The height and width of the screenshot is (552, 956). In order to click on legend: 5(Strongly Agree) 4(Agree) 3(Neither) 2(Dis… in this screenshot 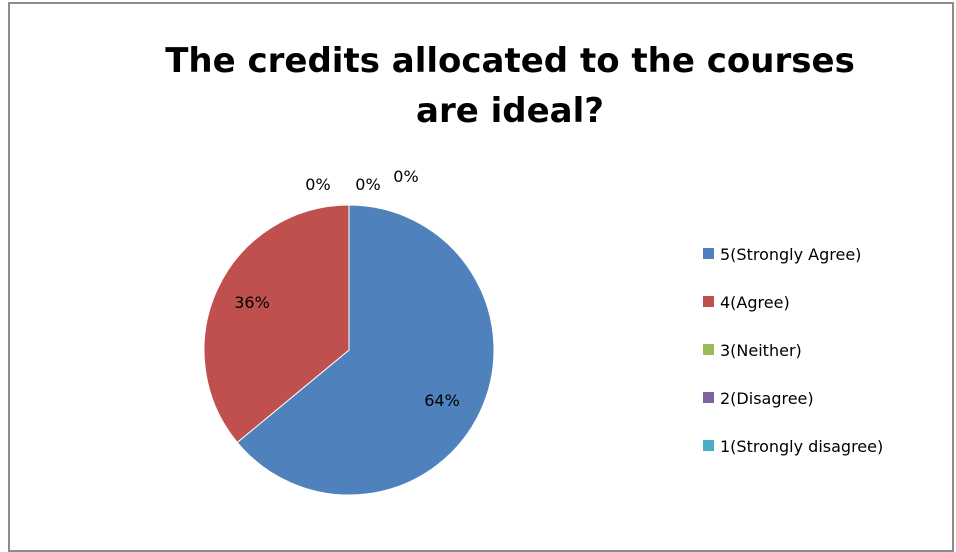, I will do `click(793, 350)`.